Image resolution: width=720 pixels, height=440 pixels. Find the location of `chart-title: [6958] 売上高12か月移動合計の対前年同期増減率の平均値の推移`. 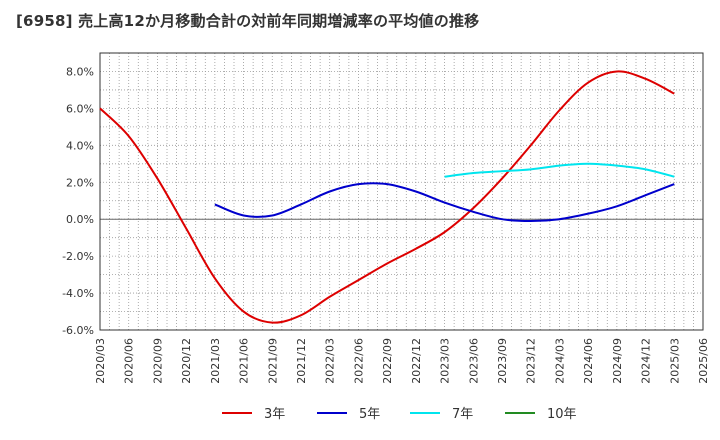

chart-title: [6958] 売上高12か月移動合計の対前年同期増減率の平均値の推移 is located at coordinates (248, 21).